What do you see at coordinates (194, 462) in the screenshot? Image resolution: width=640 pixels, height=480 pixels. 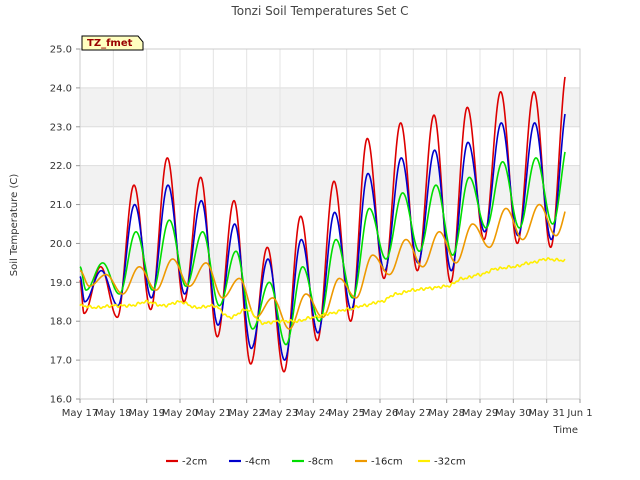 I see `legend-label: -2cm` at bounding box center [194, 462].